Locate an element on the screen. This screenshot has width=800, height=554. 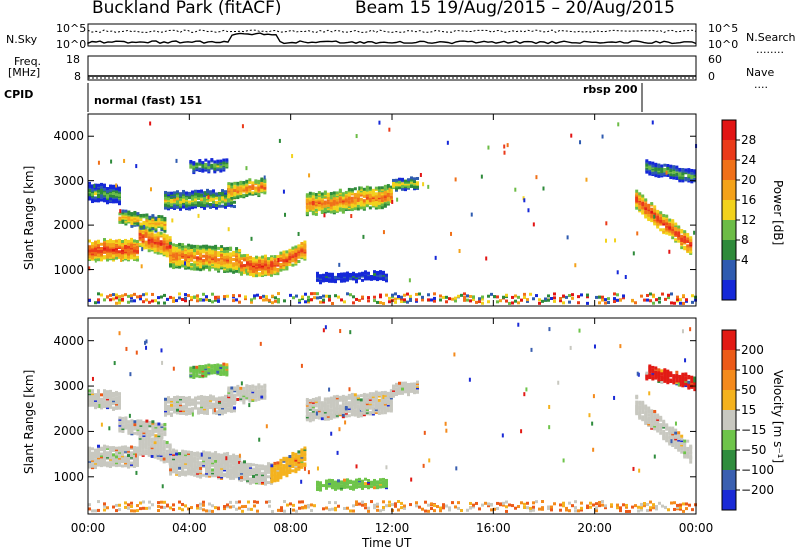
nsearch-tick-low: 10^0 is located at coordinates (723, 44).